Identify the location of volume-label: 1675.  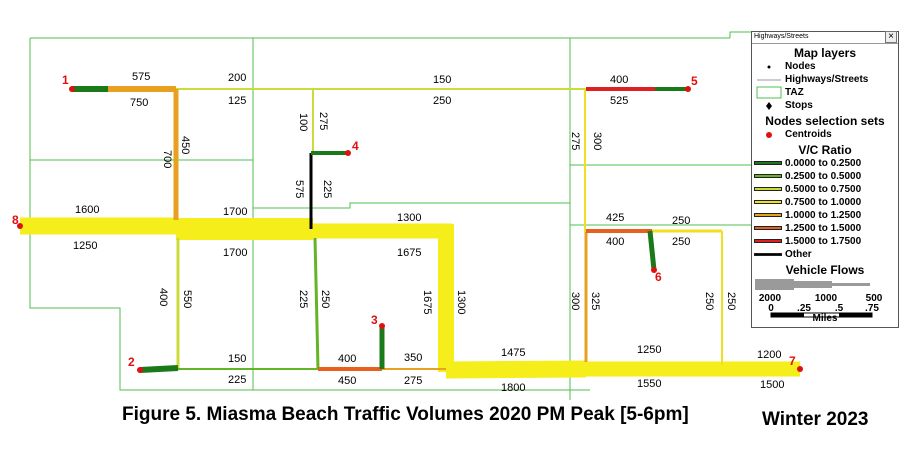
(409, 253).